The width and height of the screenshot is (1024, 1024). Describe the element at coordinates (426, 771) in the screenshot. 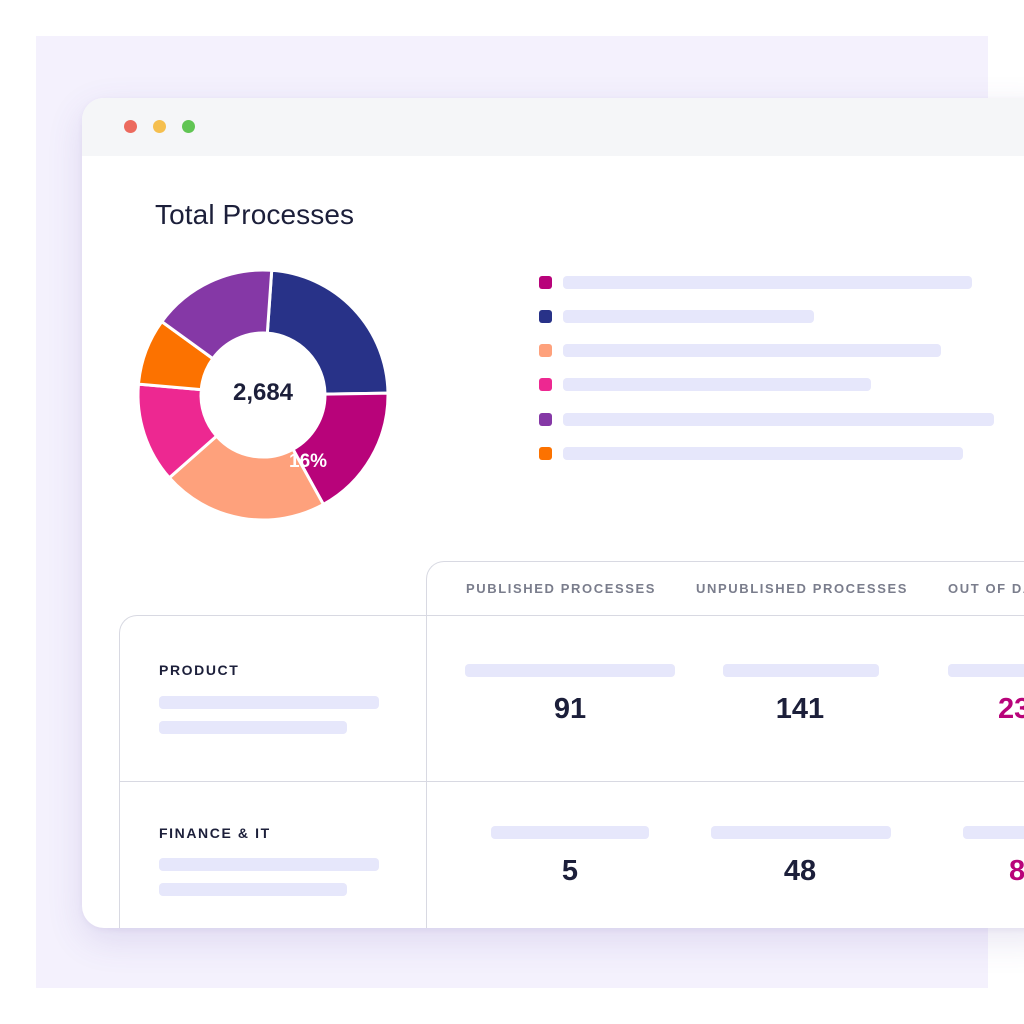

I see `column-divider` at that location.